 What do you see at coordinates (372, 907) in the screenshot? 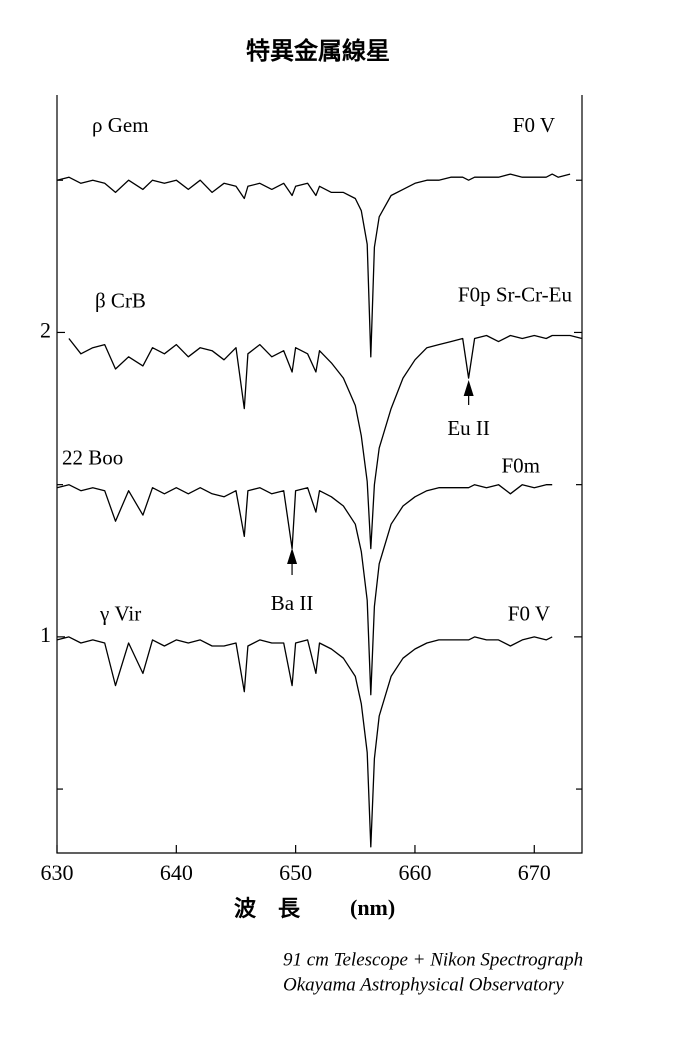
I see `x-axis-unit: (nm)` at bounding box center [372, 907].